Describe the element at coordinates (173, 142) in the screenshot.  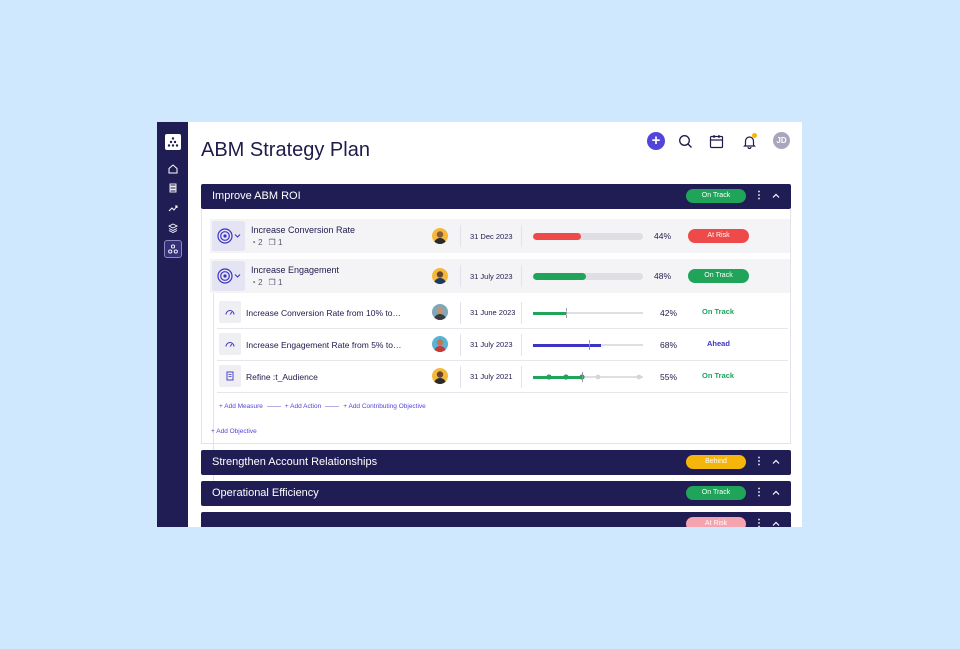
I see `logo-icon` at that location.